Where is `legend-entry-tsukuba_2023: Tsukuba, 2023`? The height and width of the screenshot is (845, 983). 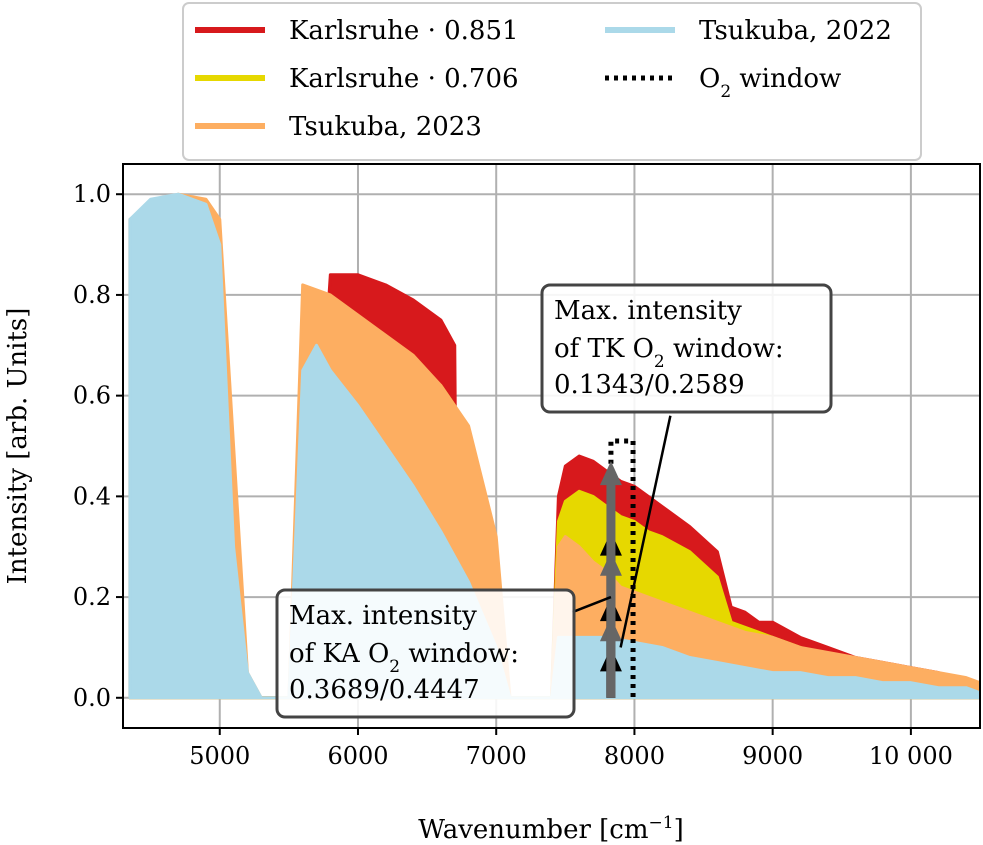
legend-entry-tsukuba_2023: Tsukuba, 2023 is located at coordinates (338, 127).